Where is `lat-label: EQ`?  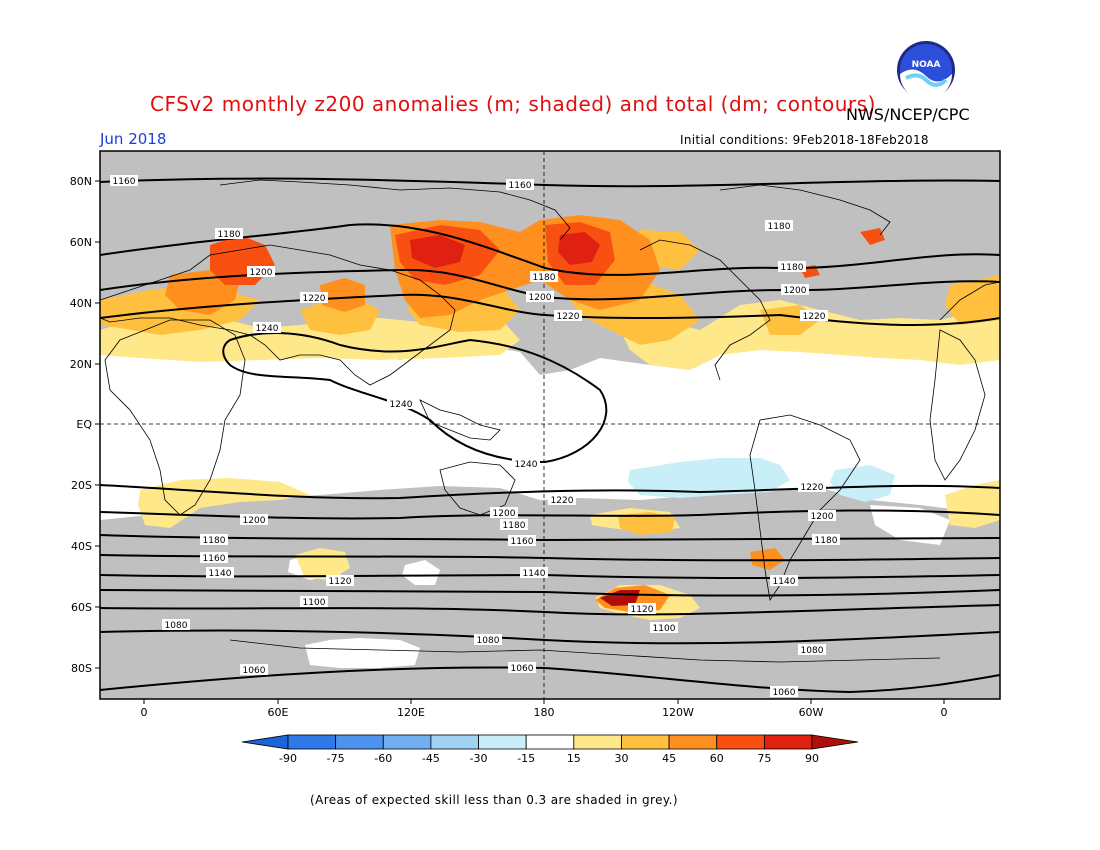
lat-label: EQ is located at coordinates (84, 424).